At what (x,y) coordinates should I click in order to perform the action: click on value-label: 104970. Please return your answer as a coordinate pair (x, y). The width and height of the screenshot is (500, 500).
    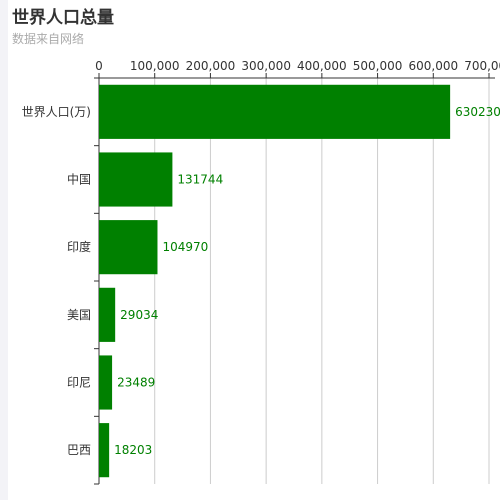
    Looking at the image, I should click on (185, 247).